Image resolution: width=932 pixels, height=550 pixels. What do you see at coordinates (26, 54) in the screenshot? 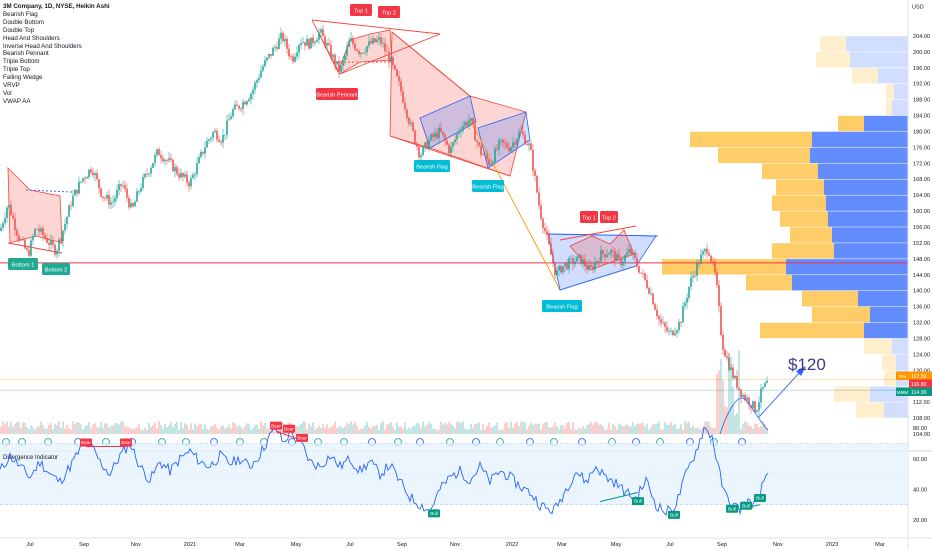
I see `indicator-item: Bearish Pennant` at bounding box center [26, 54].